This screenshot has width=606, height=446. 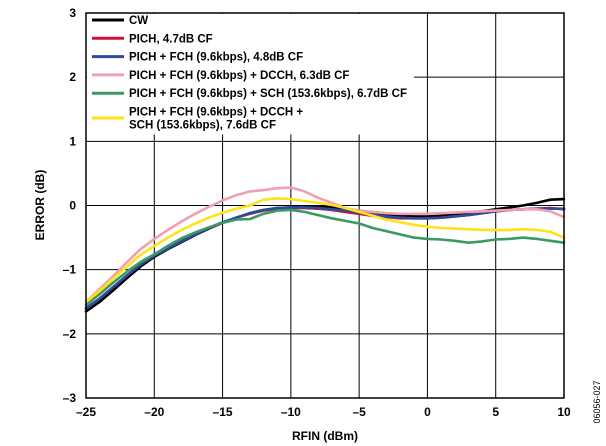 I want to click on legend-label: SCH (153.6kbps), 7.6dB CF, so click(x=202, y=126).